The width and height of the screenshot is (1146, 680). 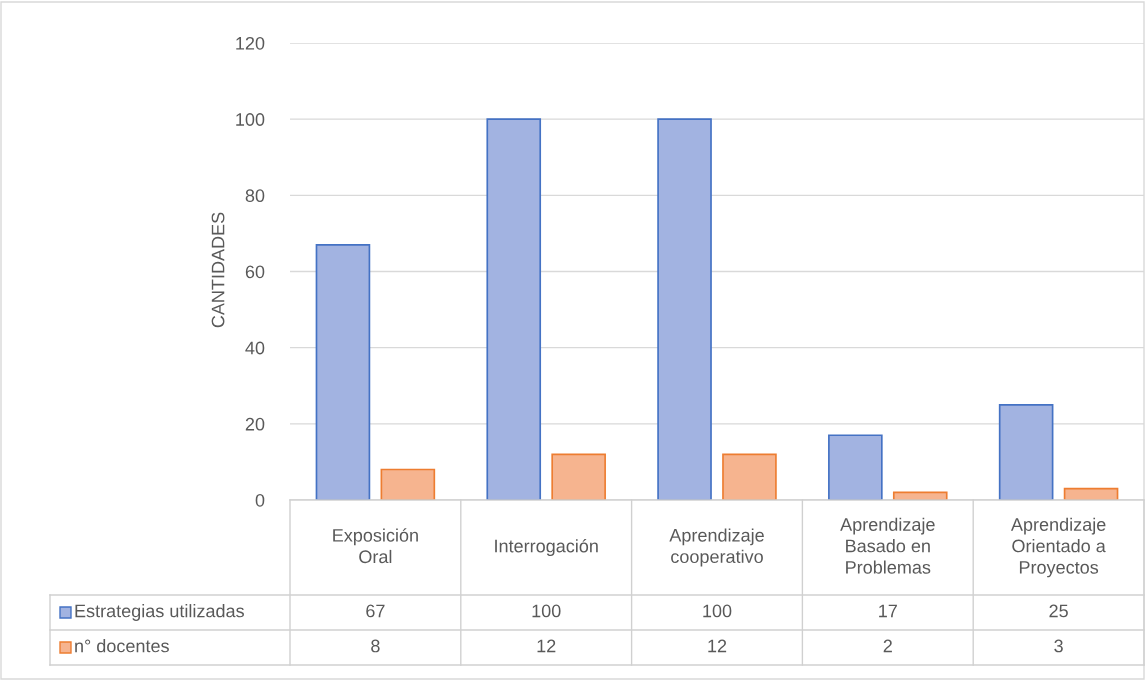 I want to click on y-tick-label: 100, so click(x=250, y=119).